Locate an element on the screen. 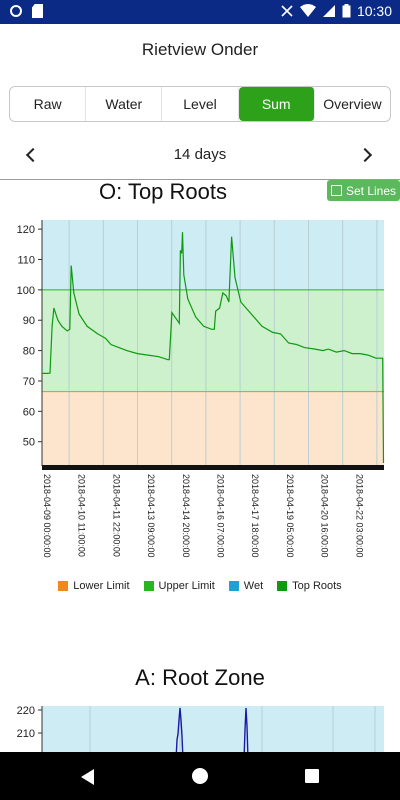 The image size is (400, 800). root-zone-chart: 220 210 is located at coordinates (200, 729).